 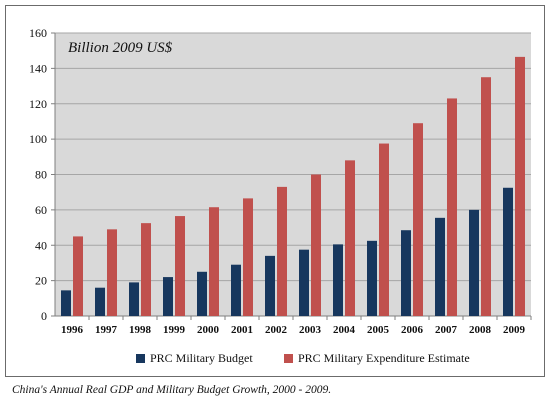 What do you see at coordinates (344, 330) in the screenshot?
I see `x-tick-label: 2004` at bounding box center [344, 330].